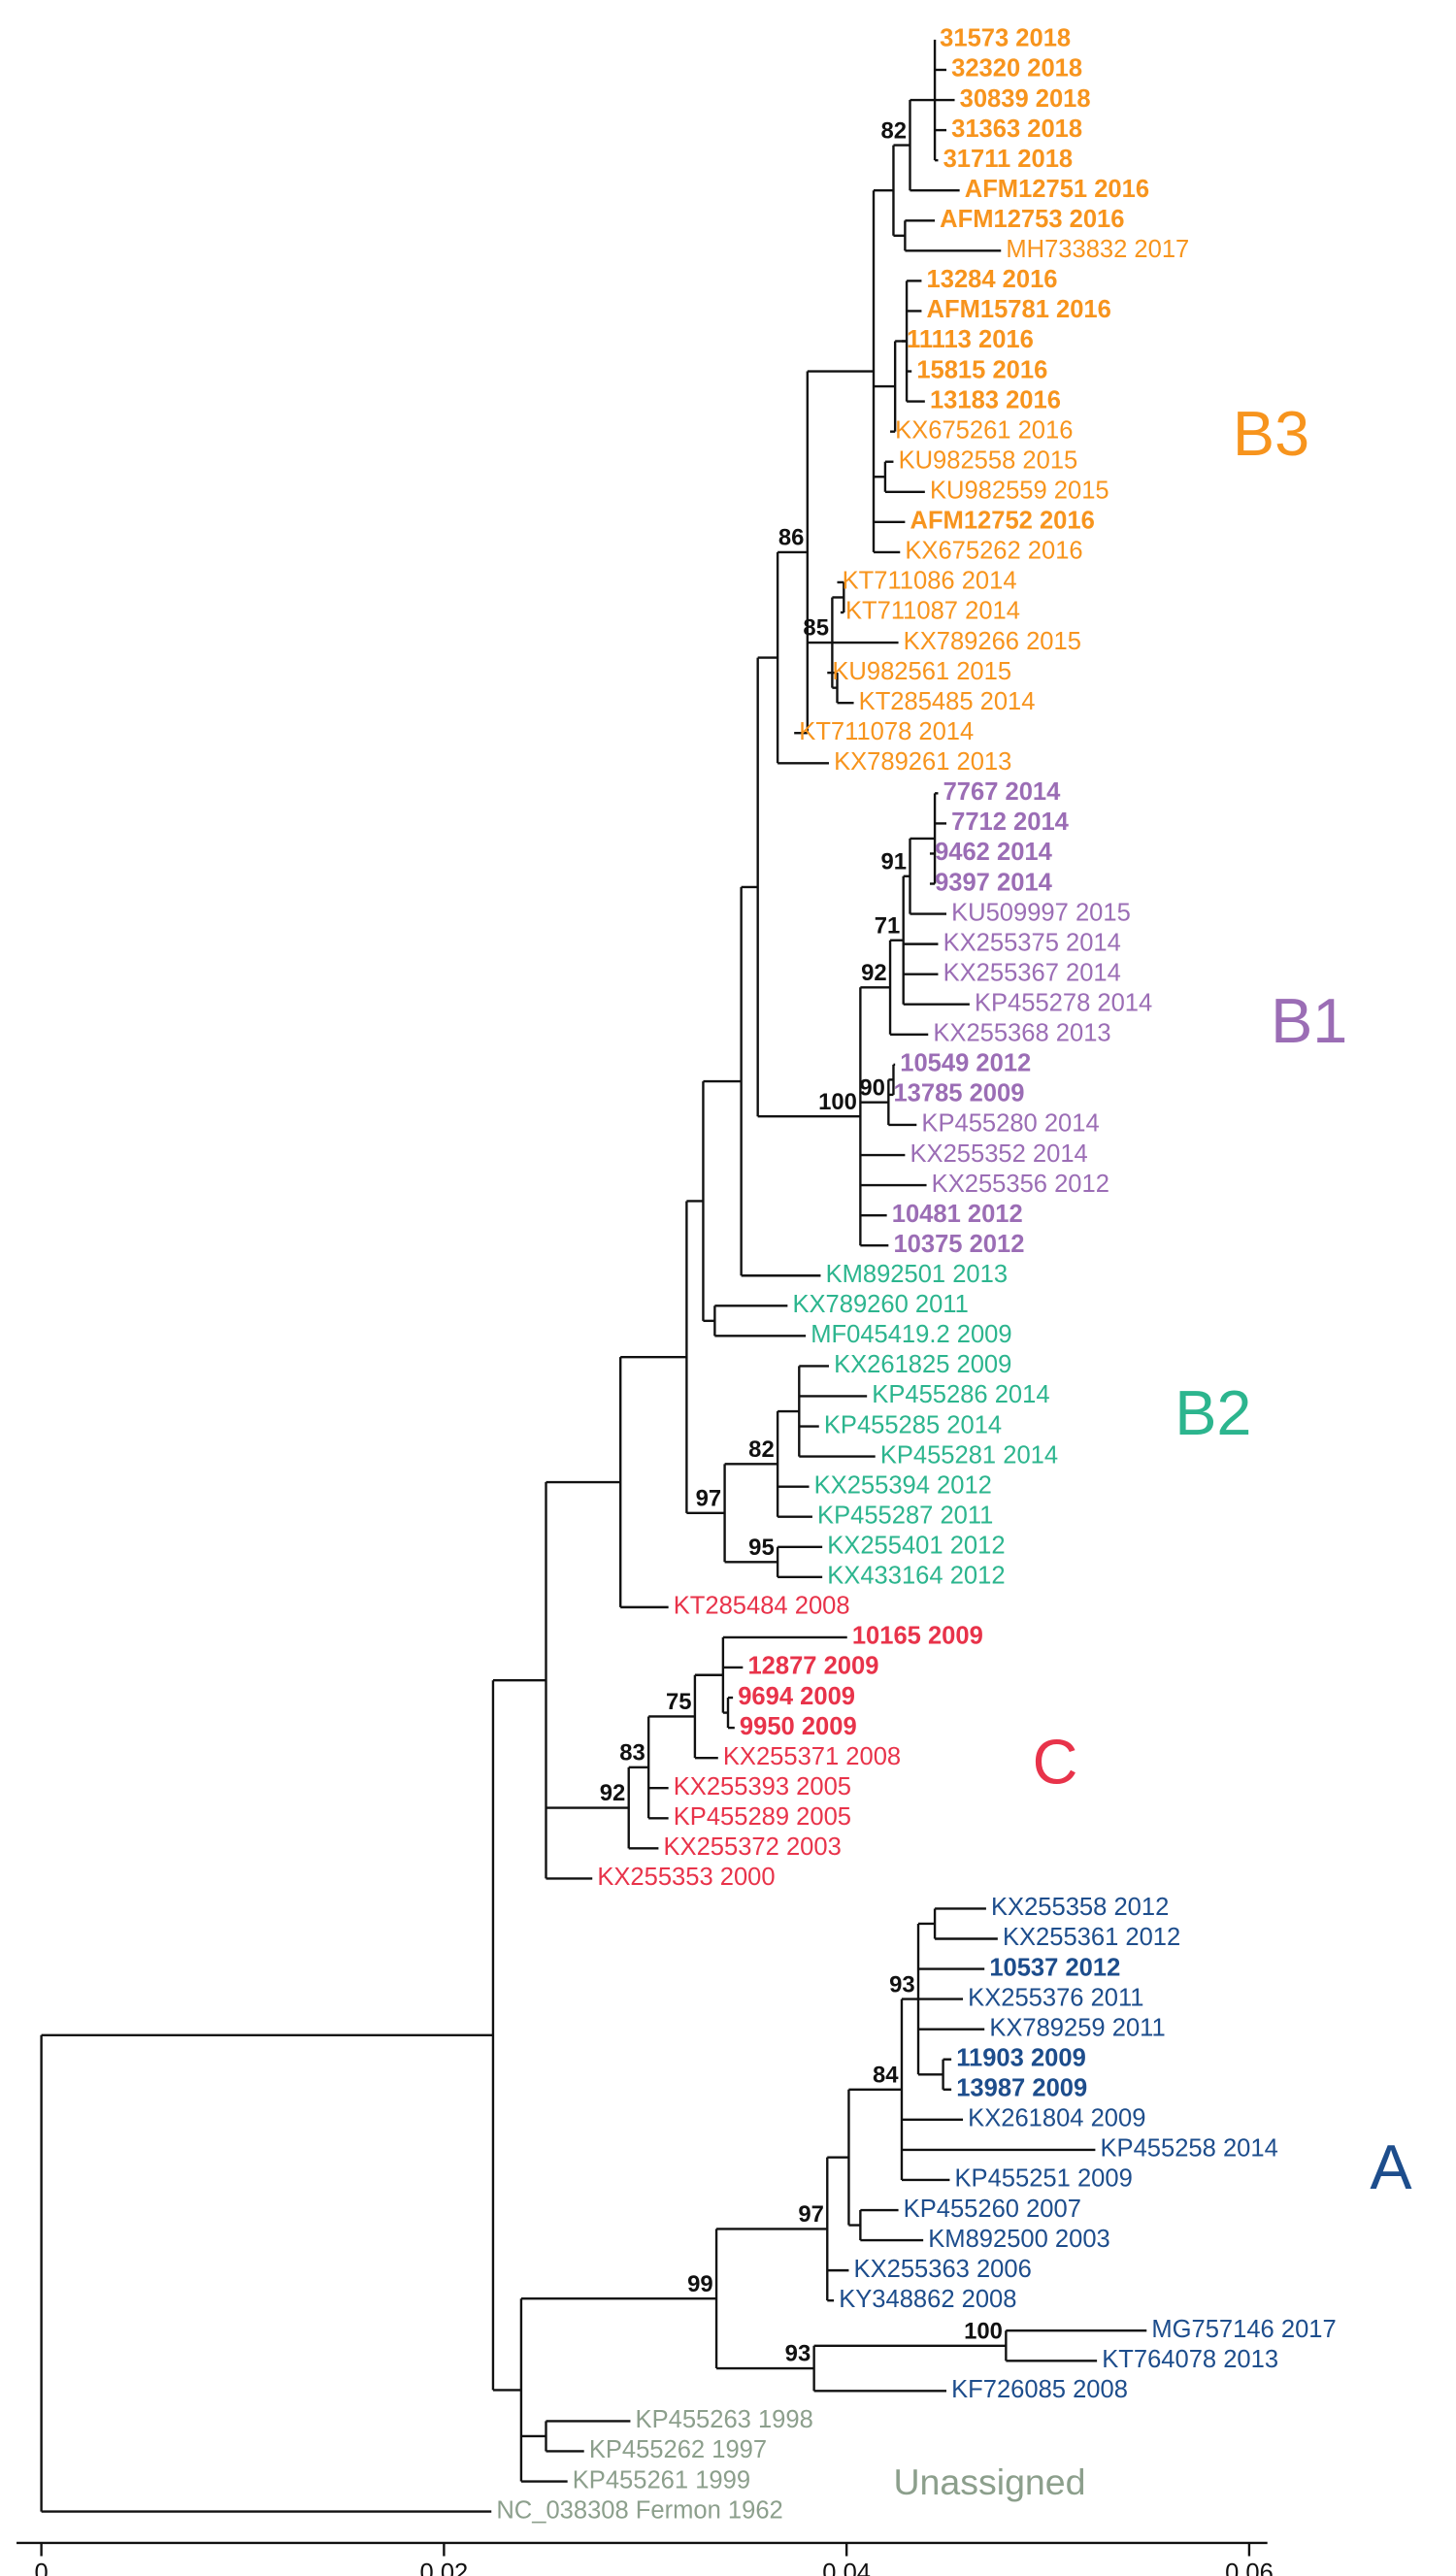  What do you see at coordinates (1249, 2567) in the screenshot?
I see `tick-label: 0.06` at bounding box center [1249, 2567].